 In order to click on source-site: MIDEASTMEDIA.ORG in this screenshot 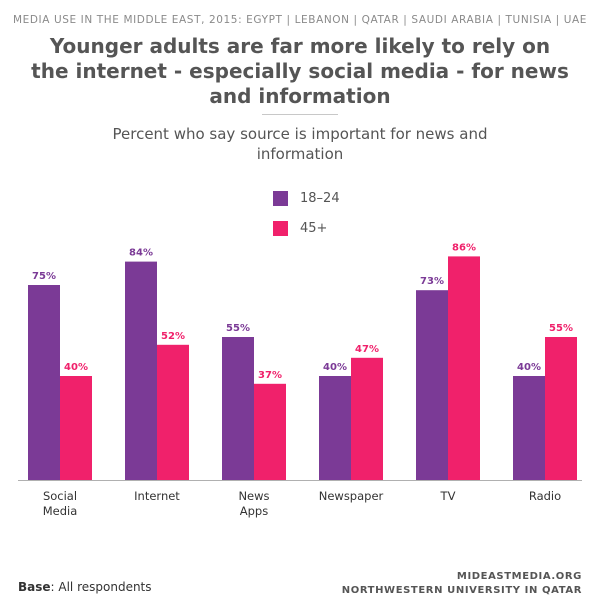, I will do `click(519, 576)`.